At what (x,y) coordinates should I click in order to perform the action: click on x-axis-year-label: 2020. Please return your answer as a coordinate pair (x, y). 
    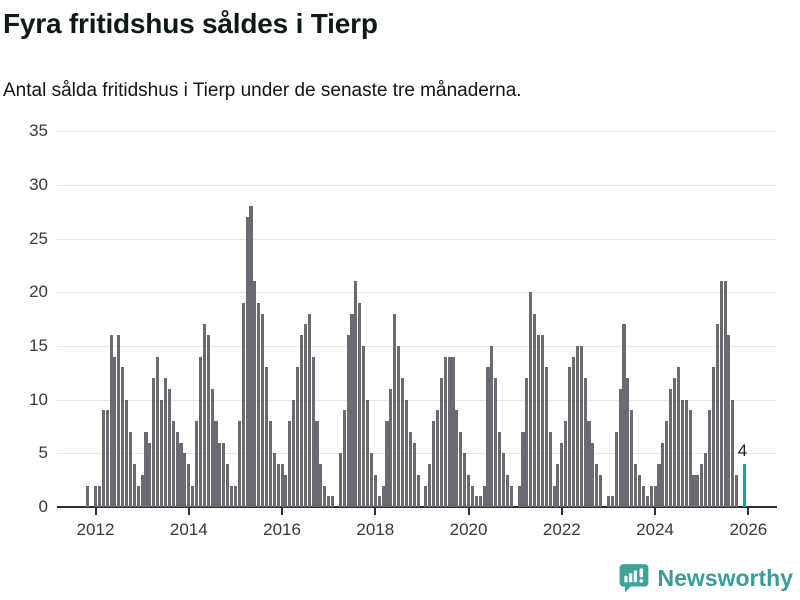
    Looking at the image, I should click on (468, 529).